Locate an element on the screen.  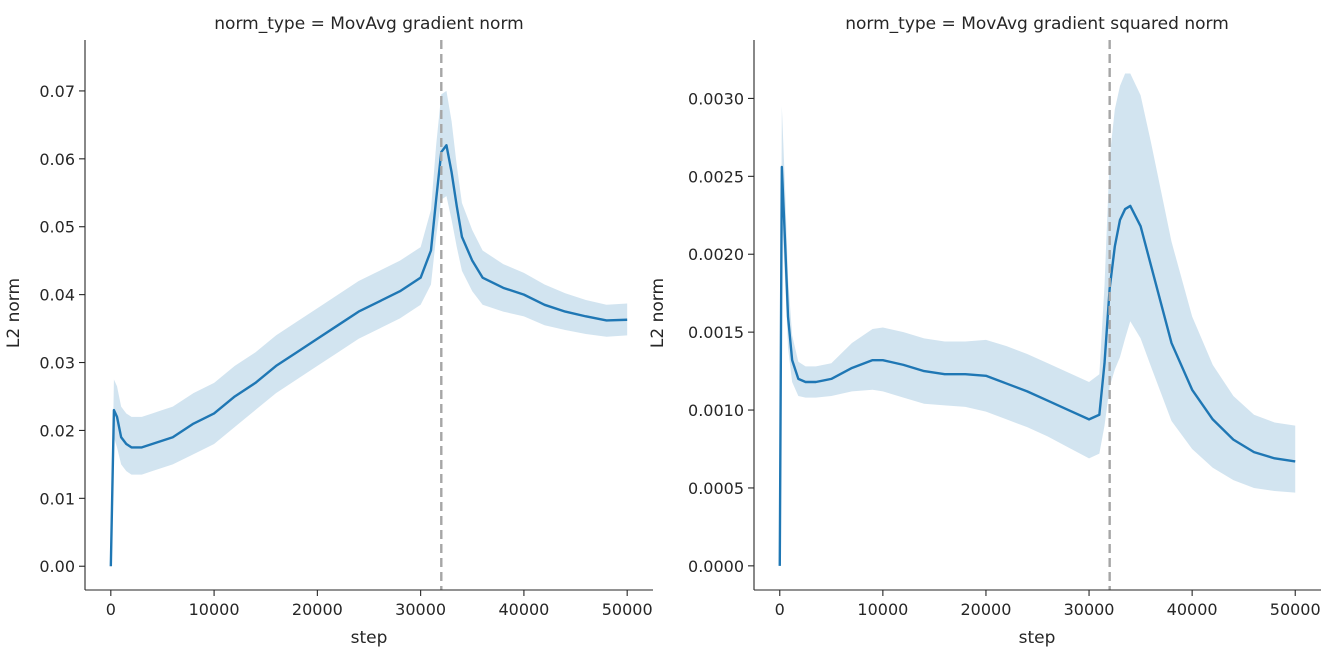
y-tick-label: 0.0010 is located at coordinates (716, 410).